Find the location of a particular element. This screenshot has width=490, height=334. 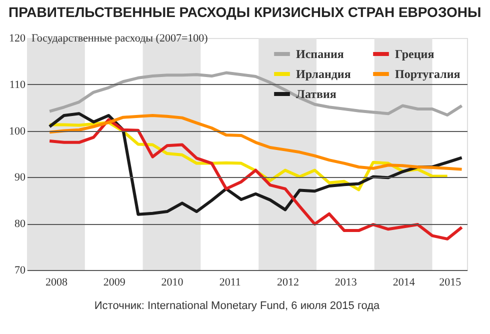

x-tick-label: 2010 is located at coordinates (172, 282).